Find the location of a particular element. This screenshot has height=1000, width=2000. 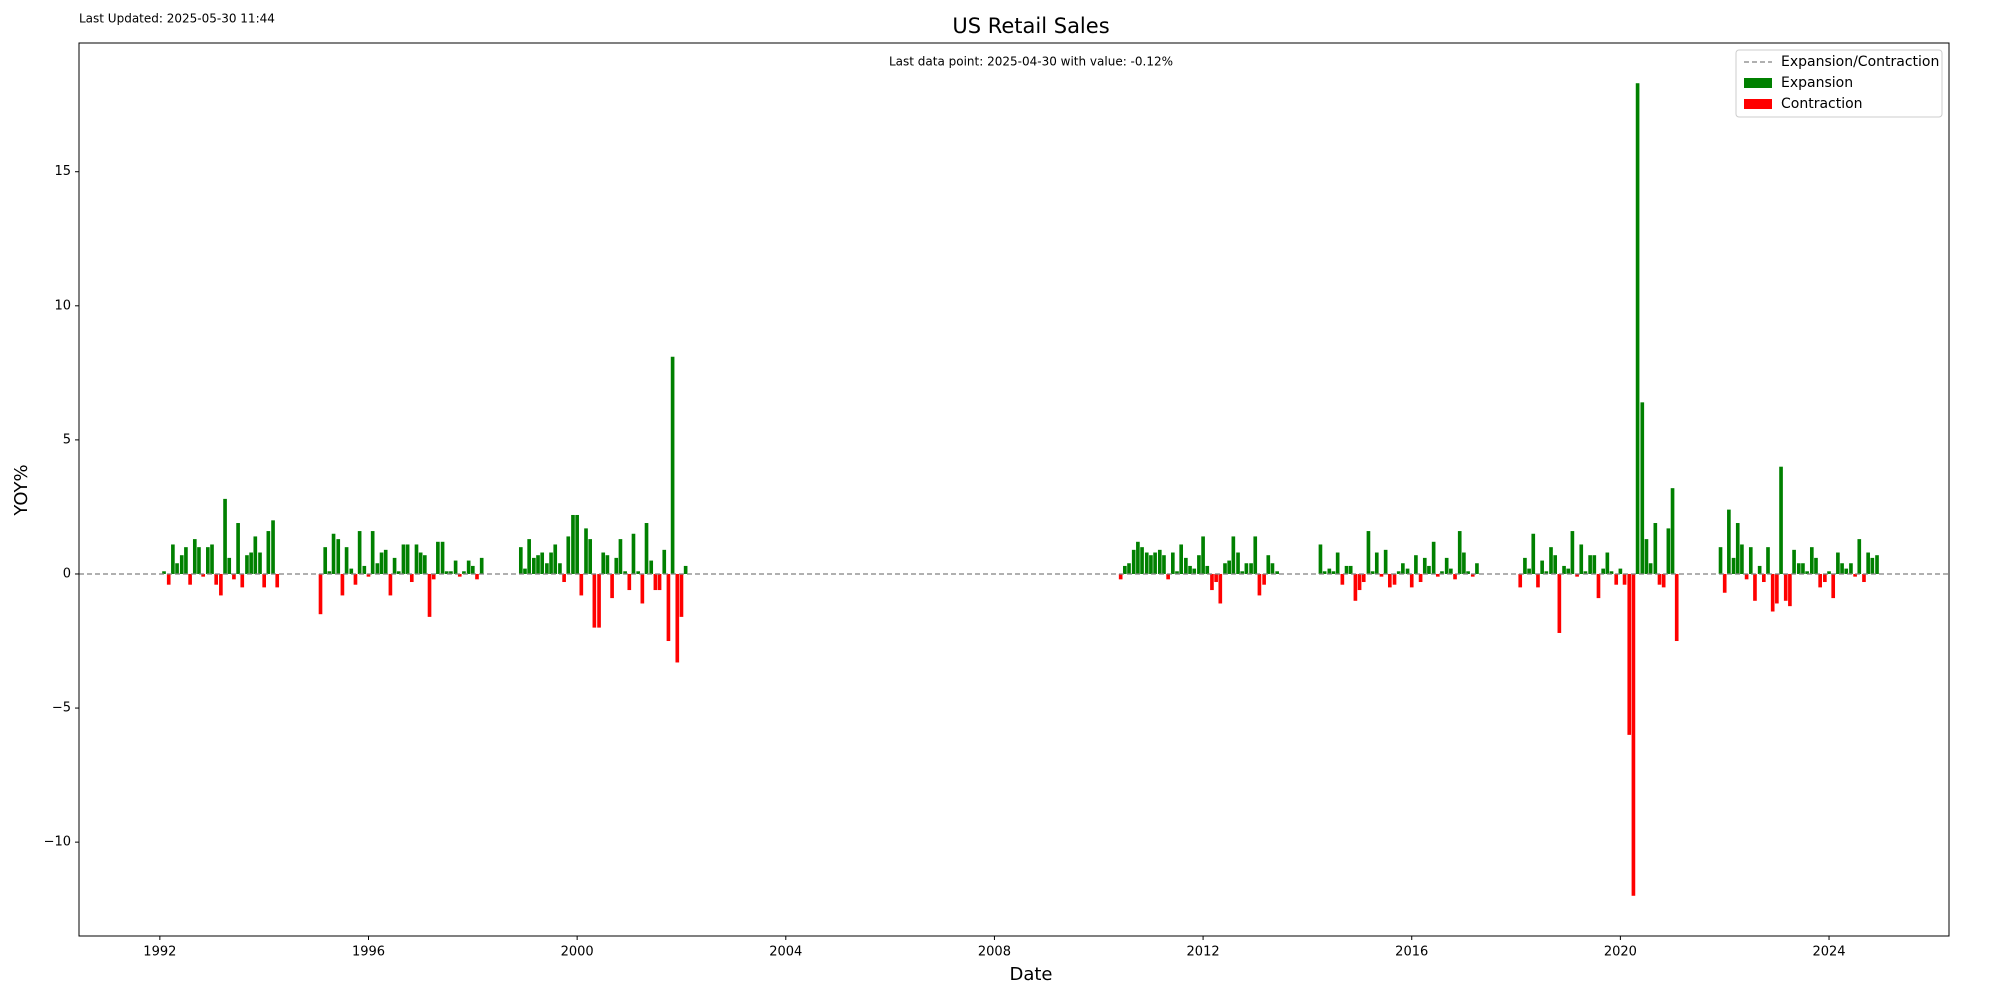

x-tick-label: 2016 is located at coordinates (1411, 952).